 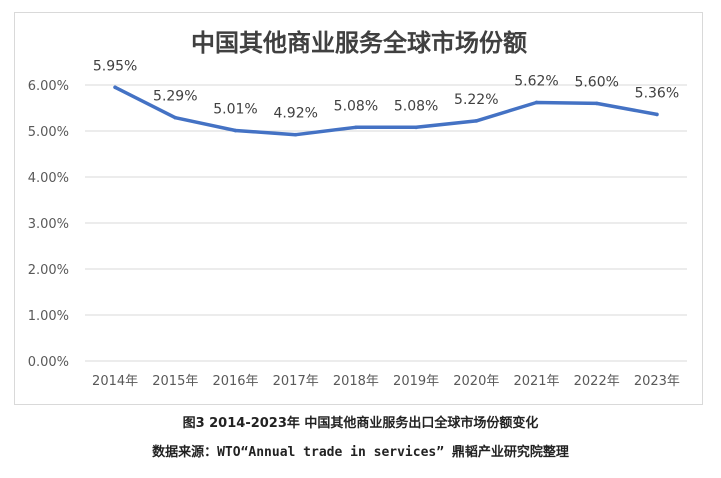 What do you see at coordinates (235, 381) in the screenshot?
I see `x-tick-label: 2016年` at bounding box center [235, 381].